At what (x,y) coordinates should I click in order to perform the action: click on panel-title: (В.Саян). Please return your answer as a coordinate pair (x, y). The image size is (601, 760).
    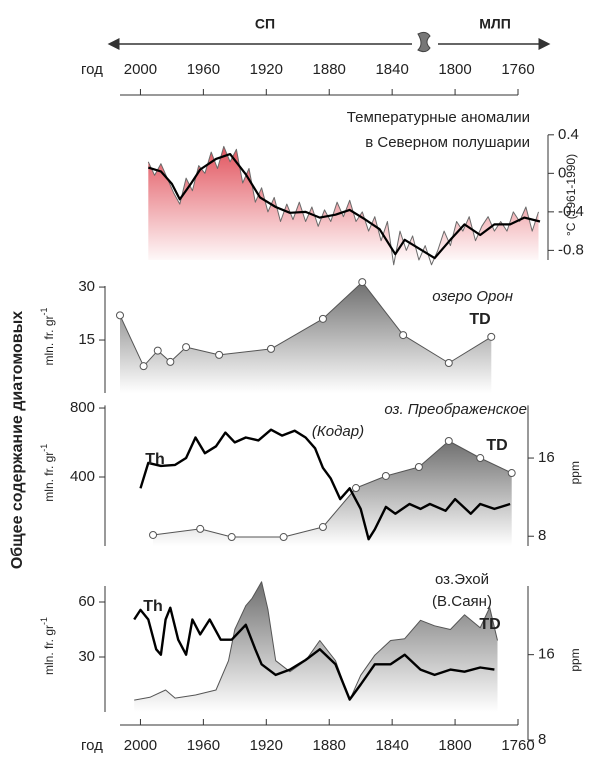
    Looking at the image, I should click on (462, 601).